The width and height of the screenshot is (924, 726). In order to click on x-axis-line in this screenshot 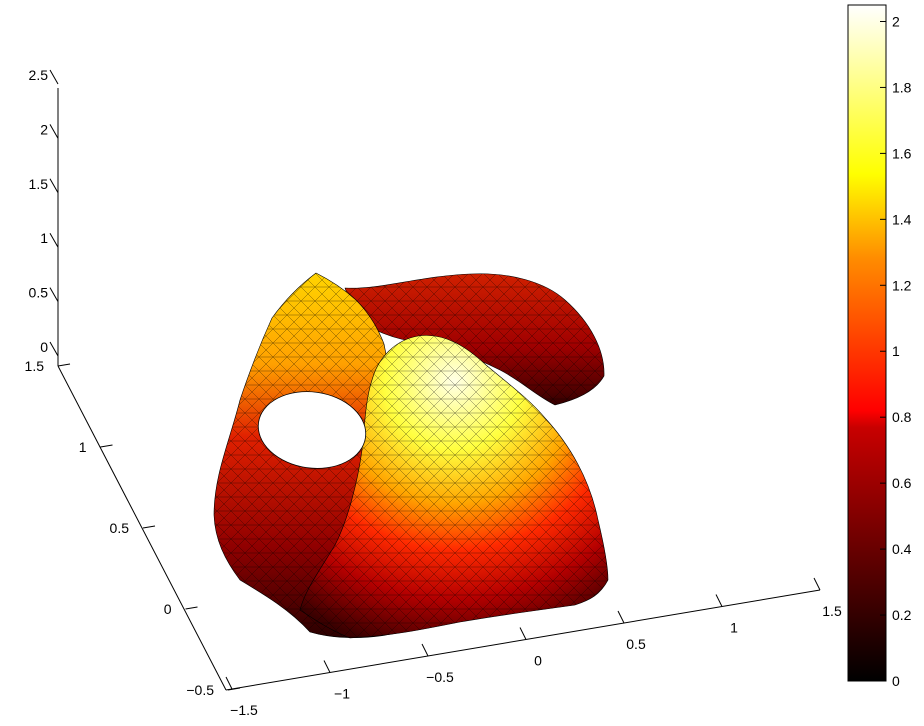, I will do `click(523, 640)`.